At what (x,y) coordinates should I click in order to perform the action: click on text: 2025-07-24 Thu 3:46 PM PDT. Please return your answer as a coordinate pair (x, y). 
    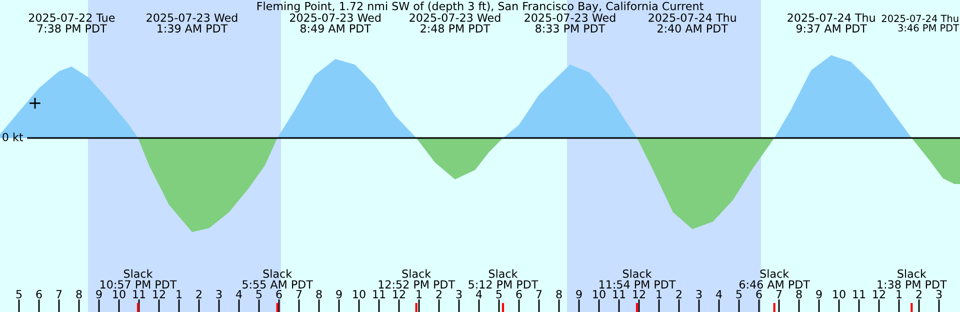
    Looking at the image, I should click on (921, 23).